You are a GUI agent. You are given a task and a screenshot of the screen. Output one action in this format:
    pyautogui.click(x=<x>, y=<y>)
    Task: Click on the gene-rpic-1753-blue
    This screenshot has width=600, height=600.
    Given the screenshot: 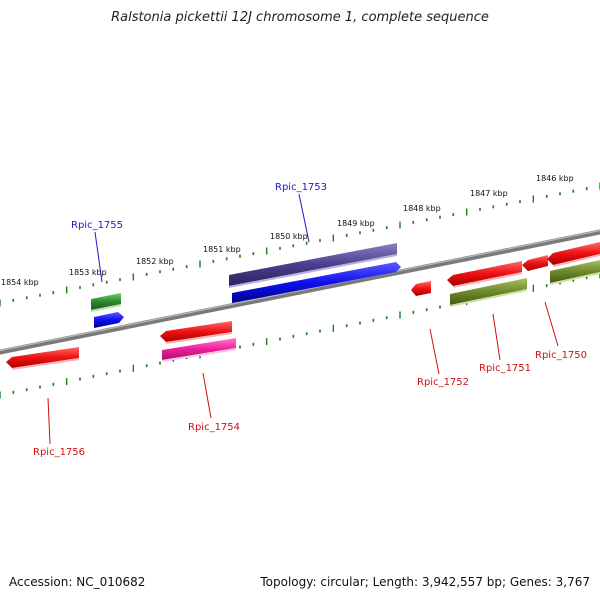 What is the action you would take?
    pyautogui.click(x=316, y=282)
    